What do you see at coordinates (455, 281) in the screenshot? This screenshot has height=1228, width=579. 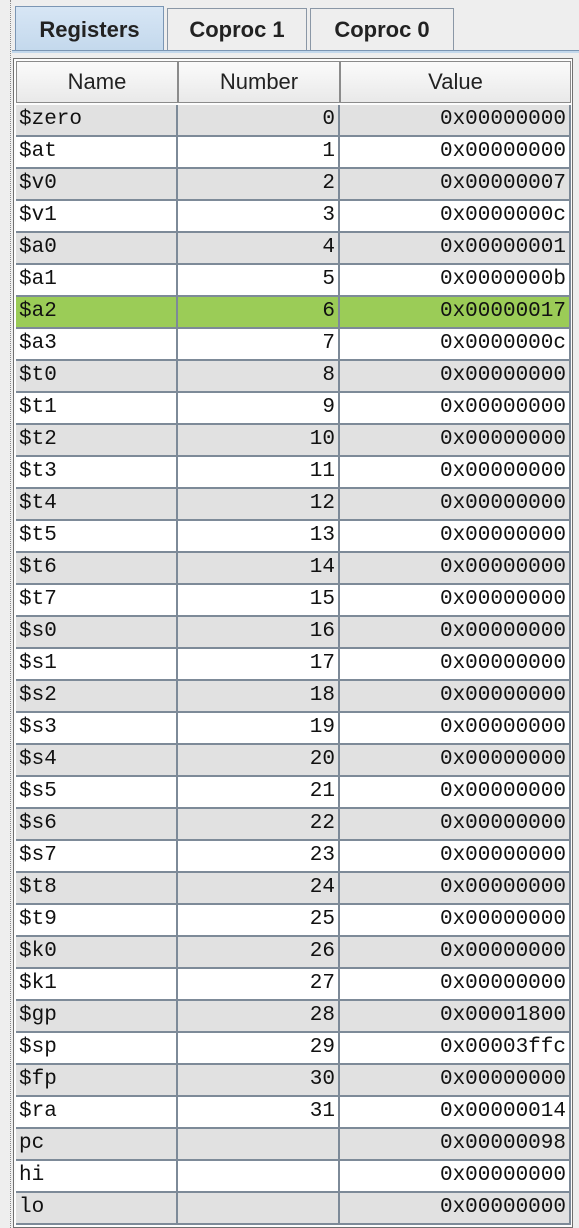 I see `register-value-cell: 0x0000000b` at bounding box center [455, 281].